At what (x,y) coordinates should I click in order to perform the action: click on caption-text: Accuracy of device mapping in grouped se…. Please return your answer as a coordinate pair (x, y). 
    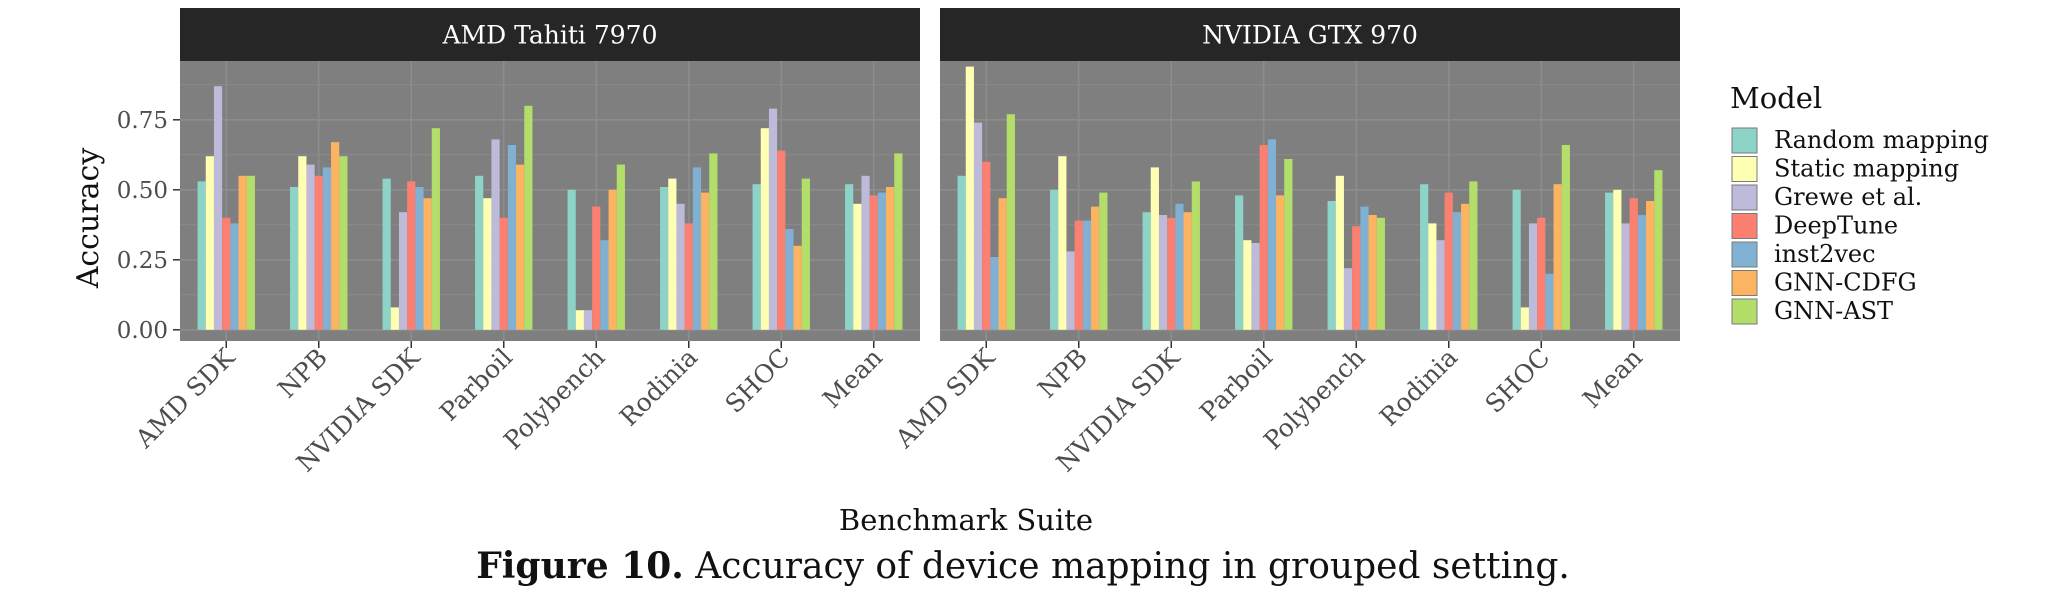
    Looking at the image, I should click on (1132, 566).